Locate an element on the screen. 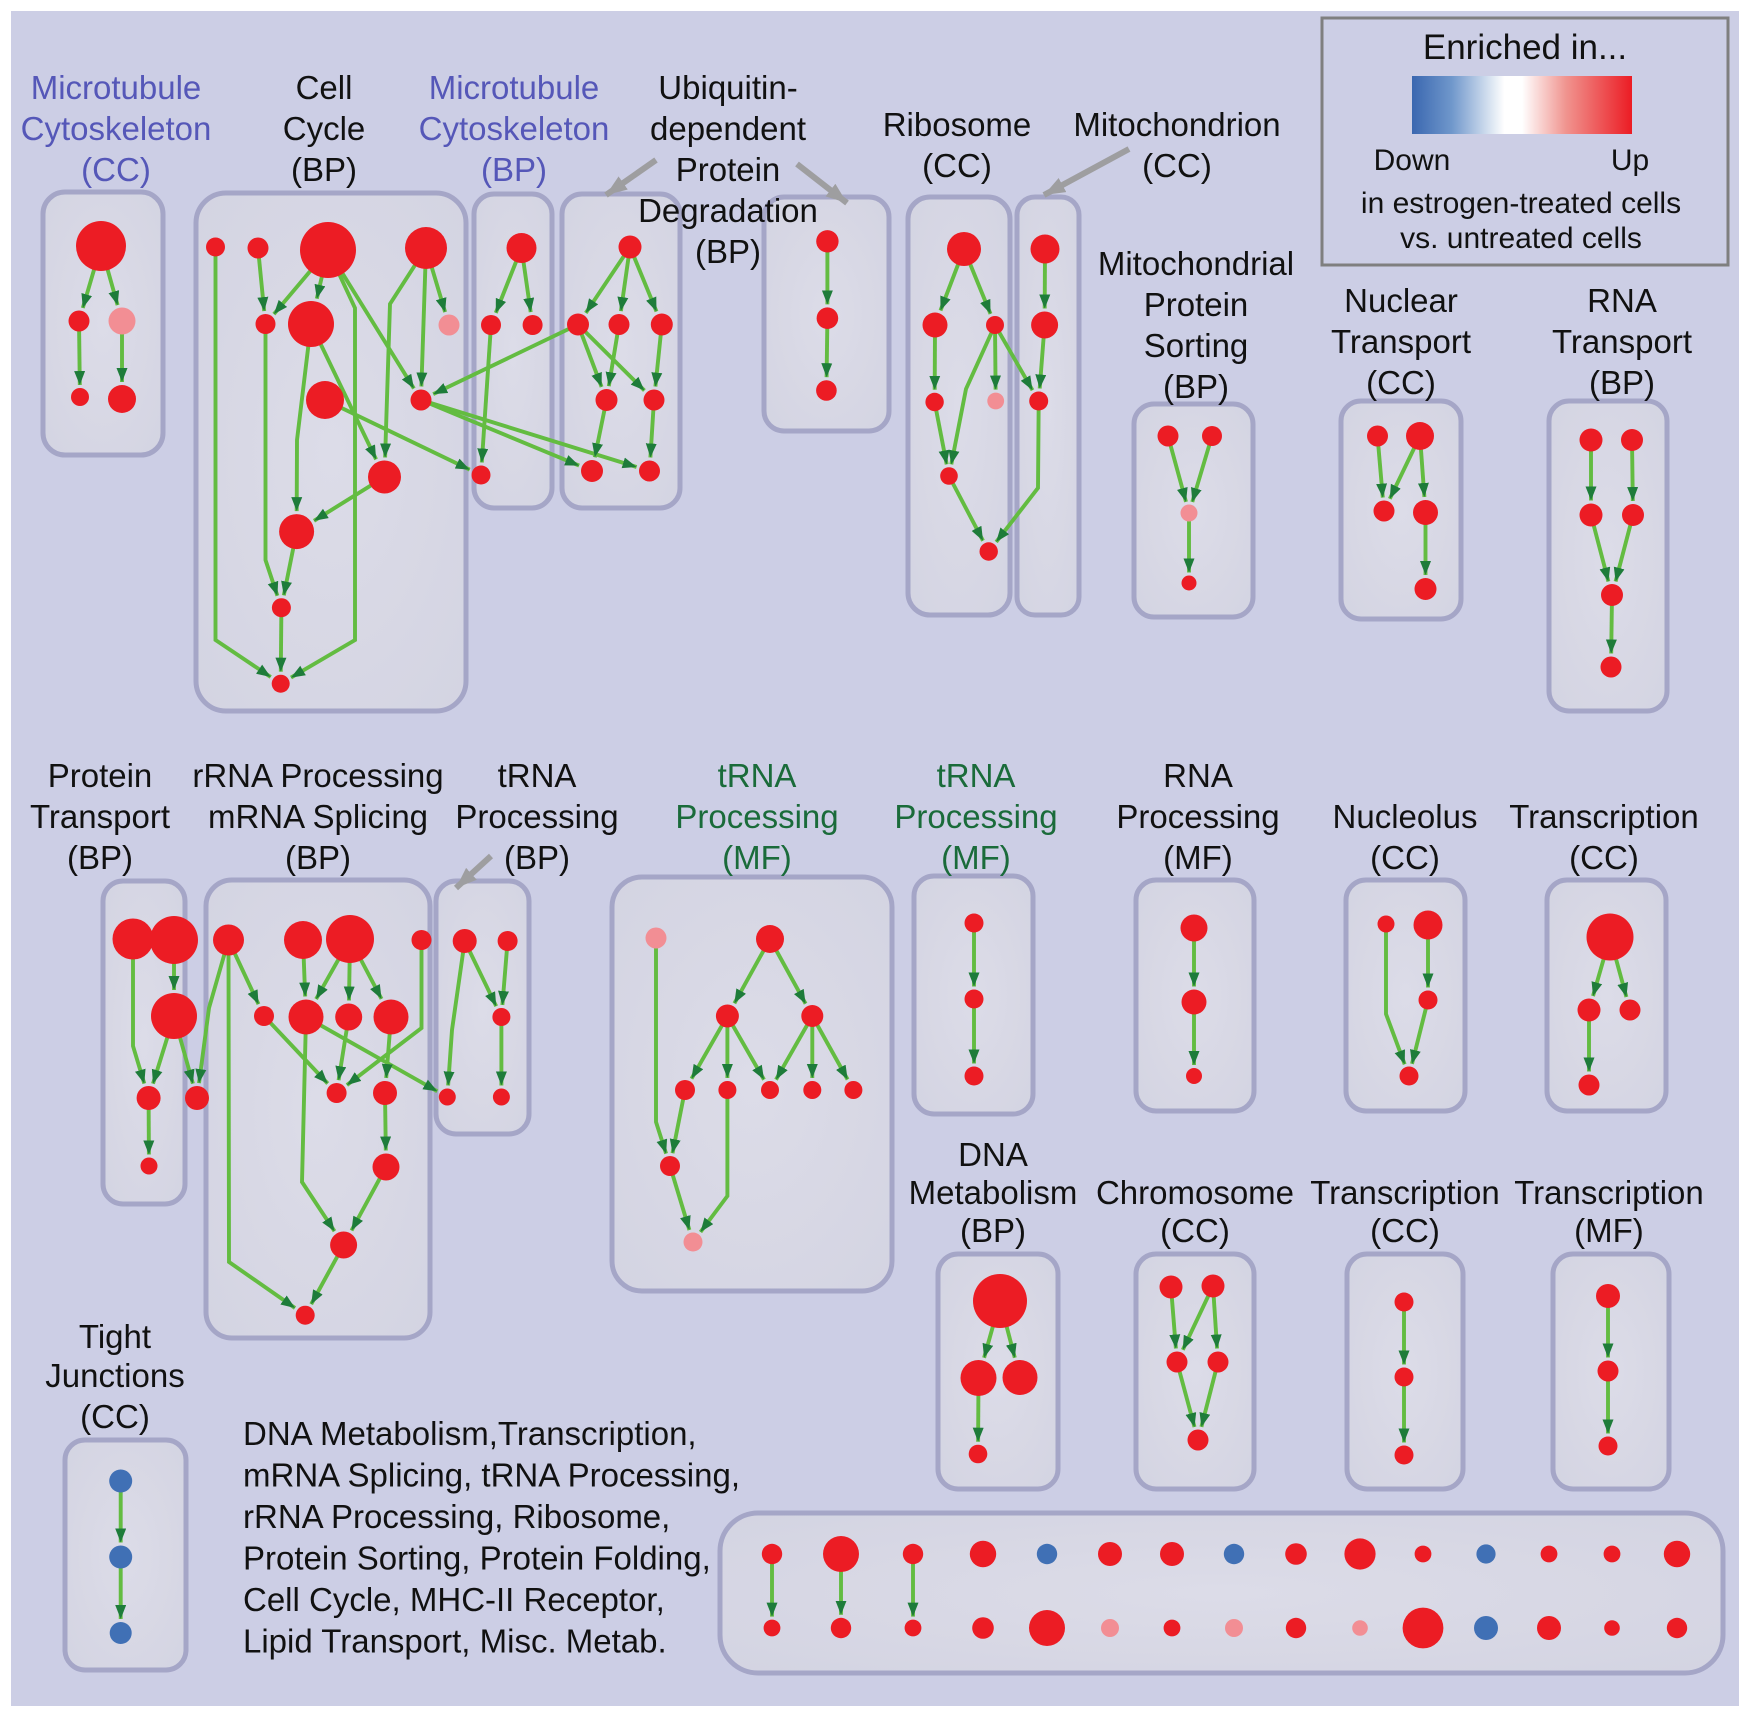 Image resolution: width=1750 pixels, height=1715 pixels. svg-text: Cell is located at coordinates (324, 87).